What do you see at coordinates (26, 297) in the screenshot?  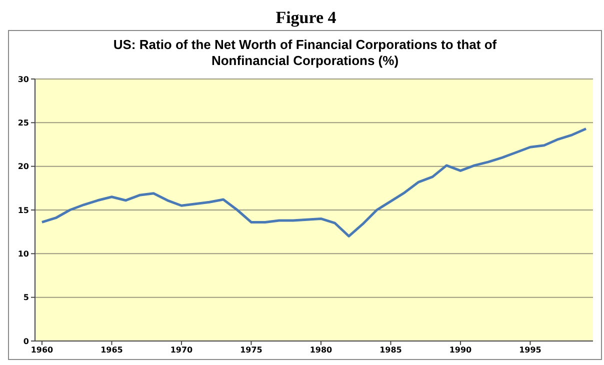 I see `y-tick-label: 5` at bounding box center [26, 297].